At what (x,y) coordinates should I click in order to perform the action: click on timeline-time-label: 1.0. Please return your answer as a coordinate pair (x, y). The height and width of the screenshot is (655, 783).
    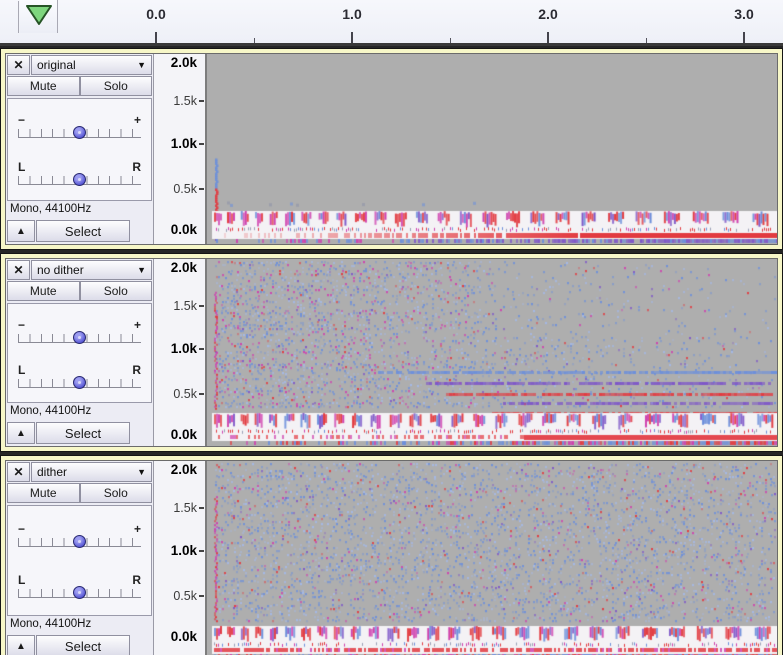
    Looking at the image, I should click on (352, 14).